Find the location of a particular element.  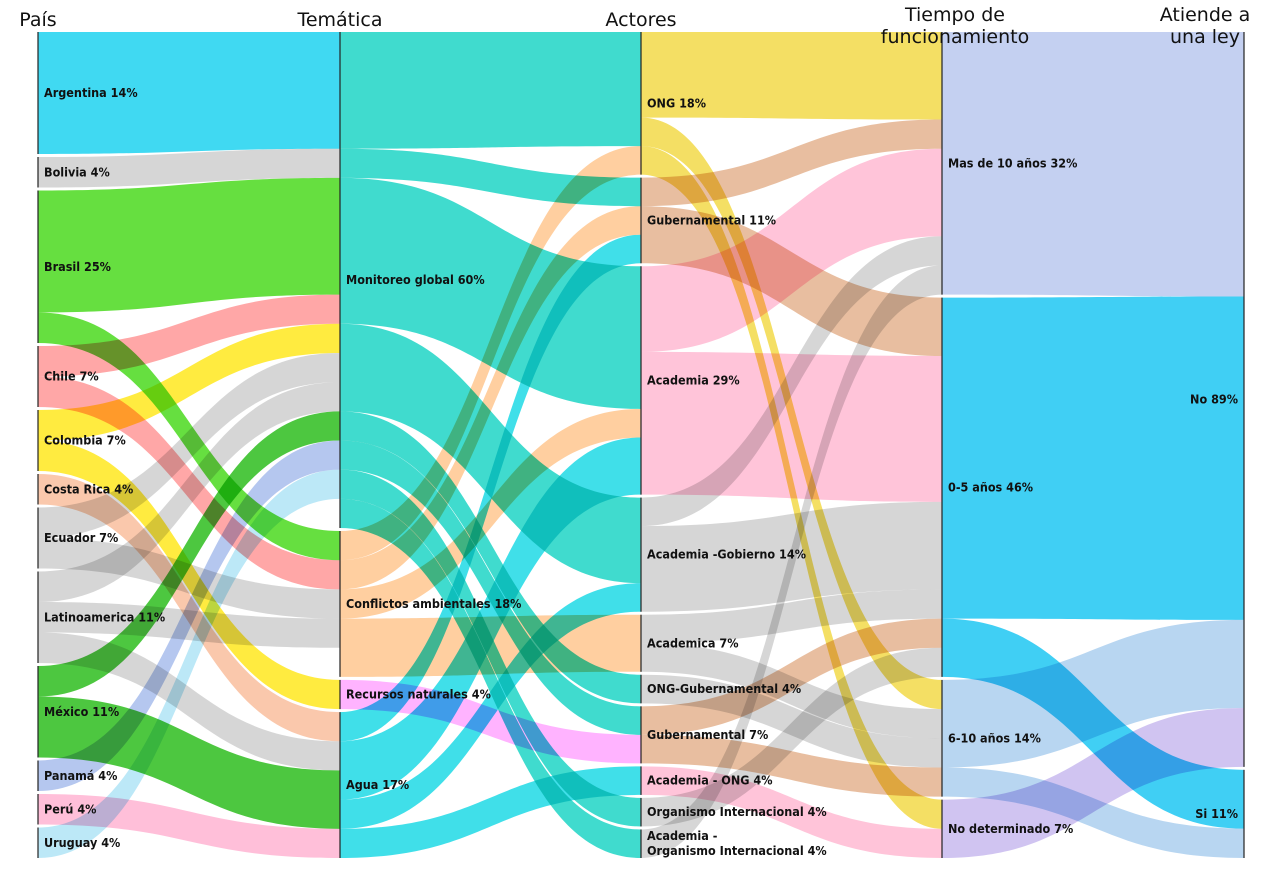

node-label-no: No 89% is located at coordinates (1214, 398).